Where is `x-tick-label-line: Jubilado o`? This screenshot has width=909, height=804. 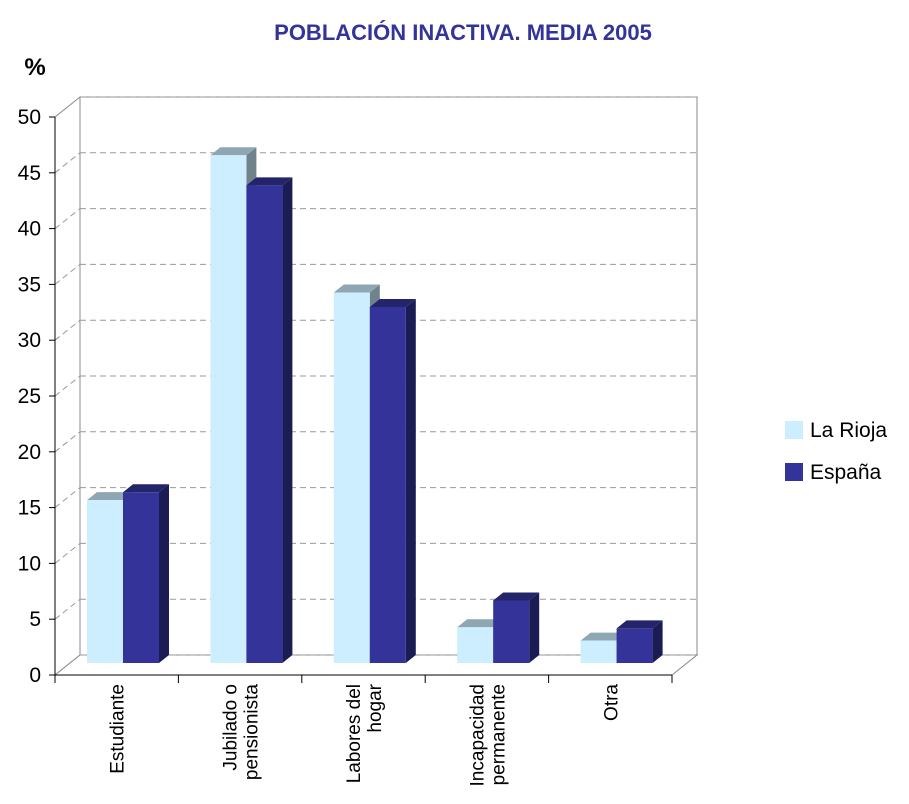
x-tick-label-line: Jubilado o is located at coordinates (231, 727).